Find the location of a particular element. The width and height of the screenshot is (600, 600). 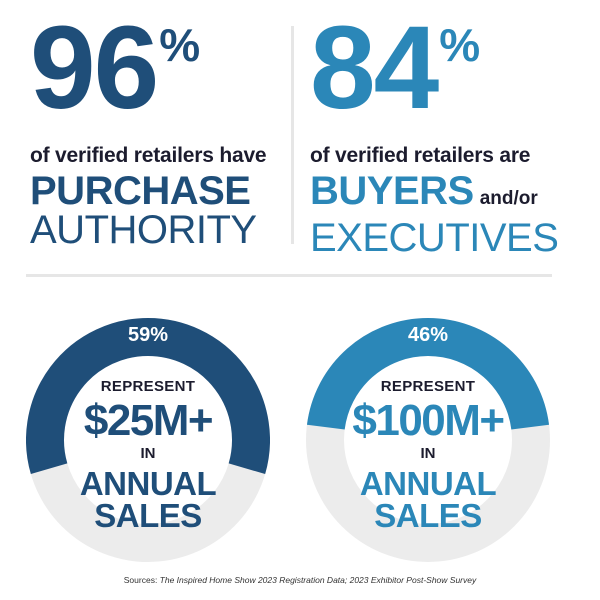

stat-number: 96 is located at coordinates (94, 68).